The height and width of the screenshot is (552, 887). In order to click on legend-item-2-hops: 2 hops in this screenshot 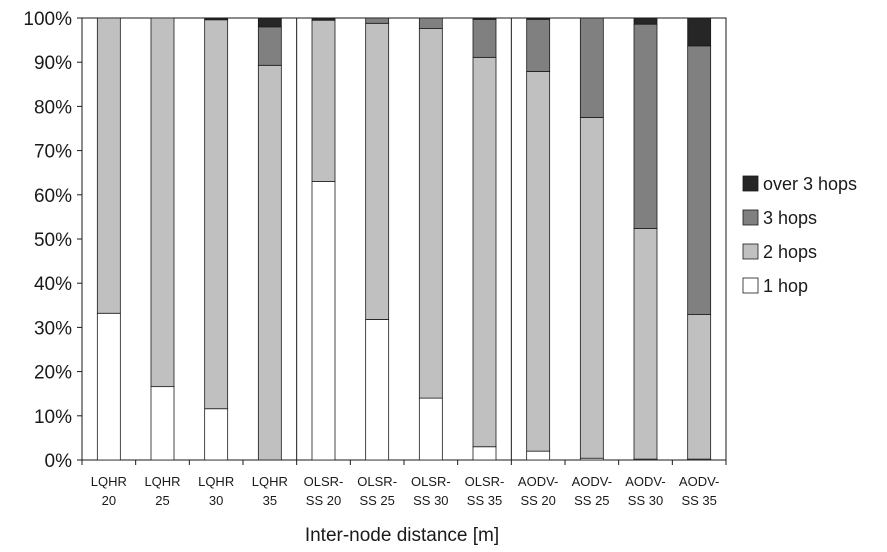, I will do `click(779, 252)`.